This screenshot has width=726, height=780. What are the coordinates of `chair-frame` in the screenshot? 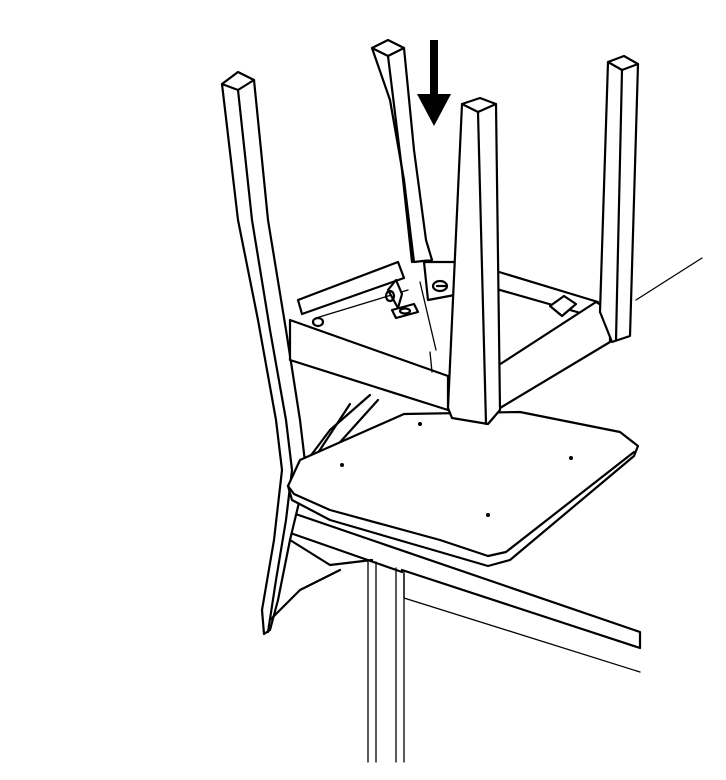 It's located at (450, 336).